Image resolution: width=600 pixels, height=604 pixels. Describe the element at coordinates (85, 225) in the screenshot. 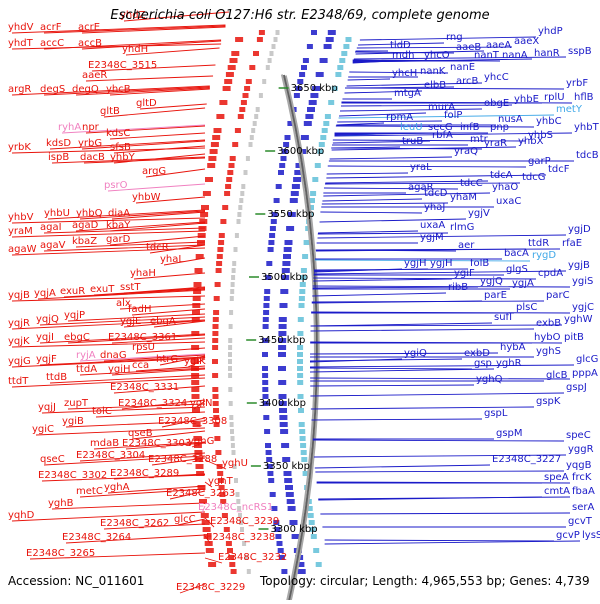

I see `gene-label-minus: agaD` at that location.